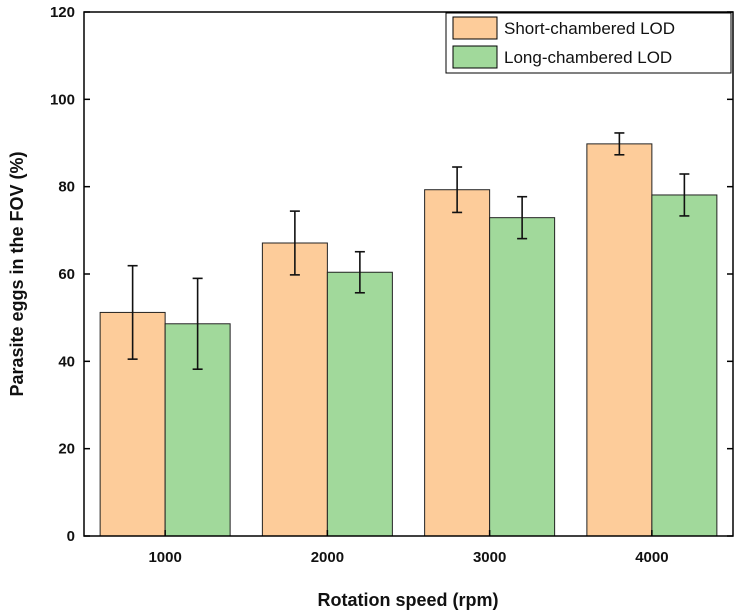 The image size is (740, 616). Describe the element at coordinates (17, 273) in the screenshot. I see `y-axis-title: Parasite eggs in the FOV (%)` at that location.